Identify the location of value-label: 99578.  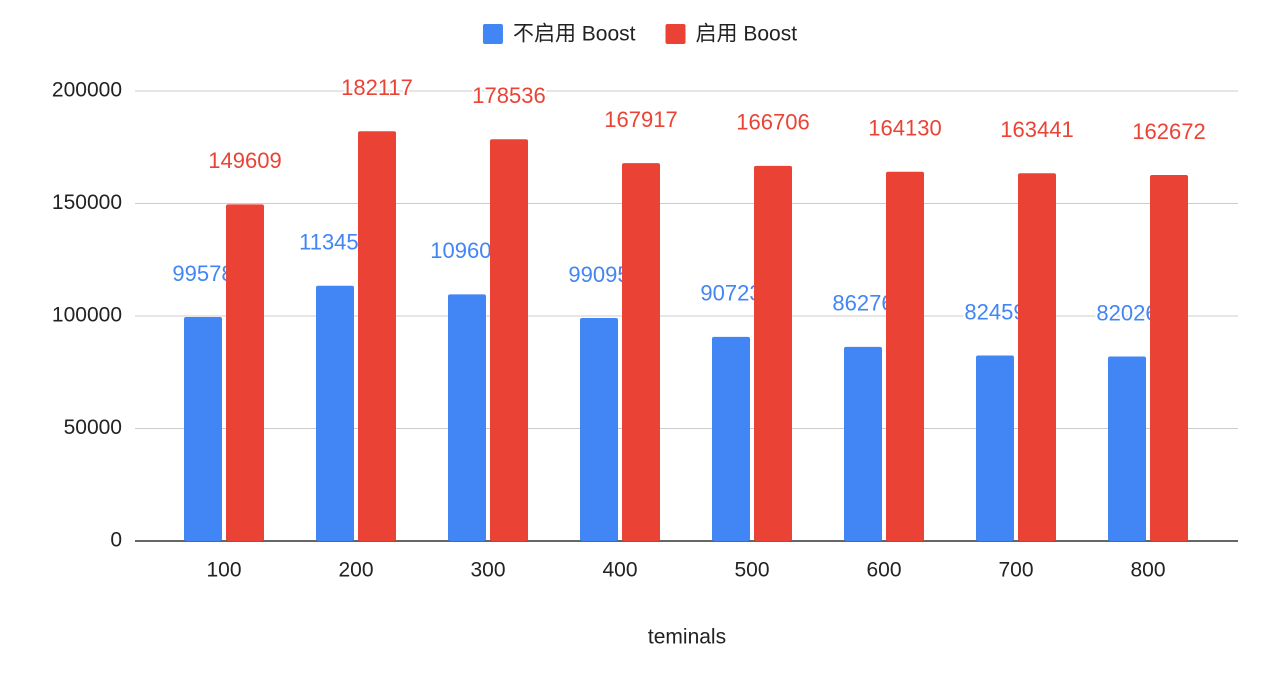
(202, 273).